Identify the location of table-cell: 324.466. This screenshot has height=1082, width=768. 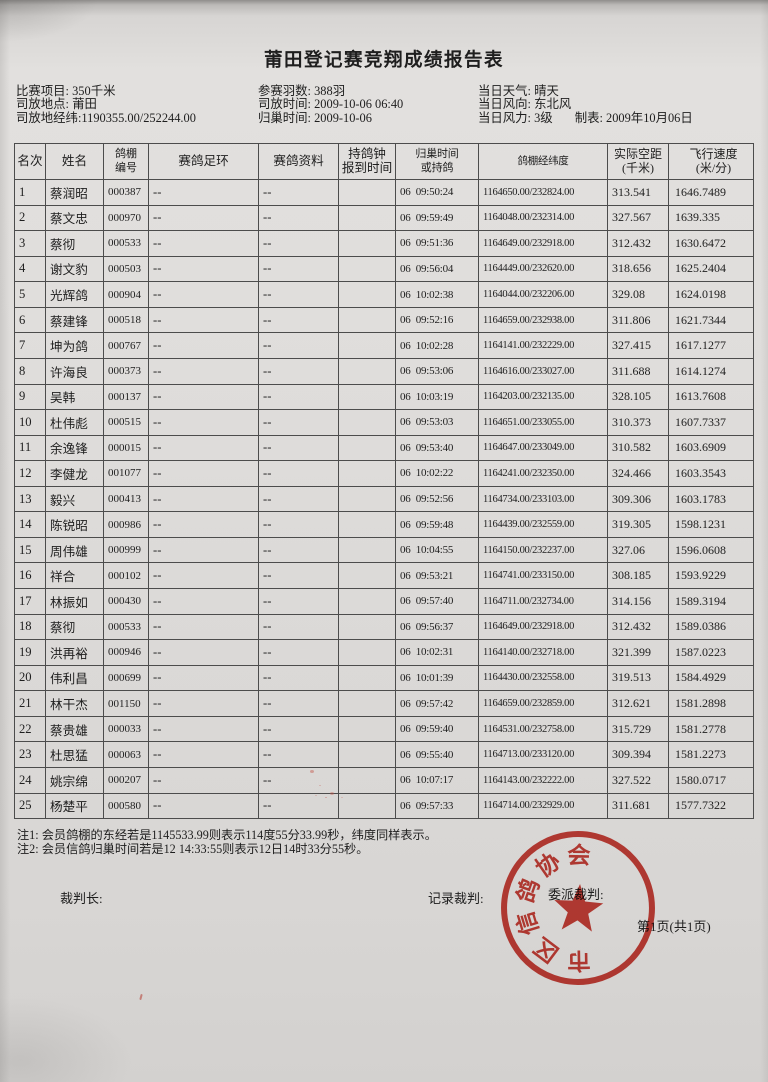
(638, 473).